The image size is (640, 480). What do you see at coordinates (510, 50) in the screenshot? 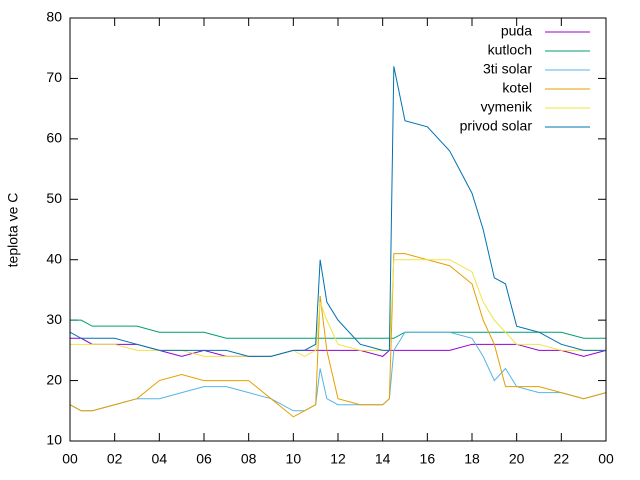
I see `legend-label: kutloch` at bounding box center [510, 50].